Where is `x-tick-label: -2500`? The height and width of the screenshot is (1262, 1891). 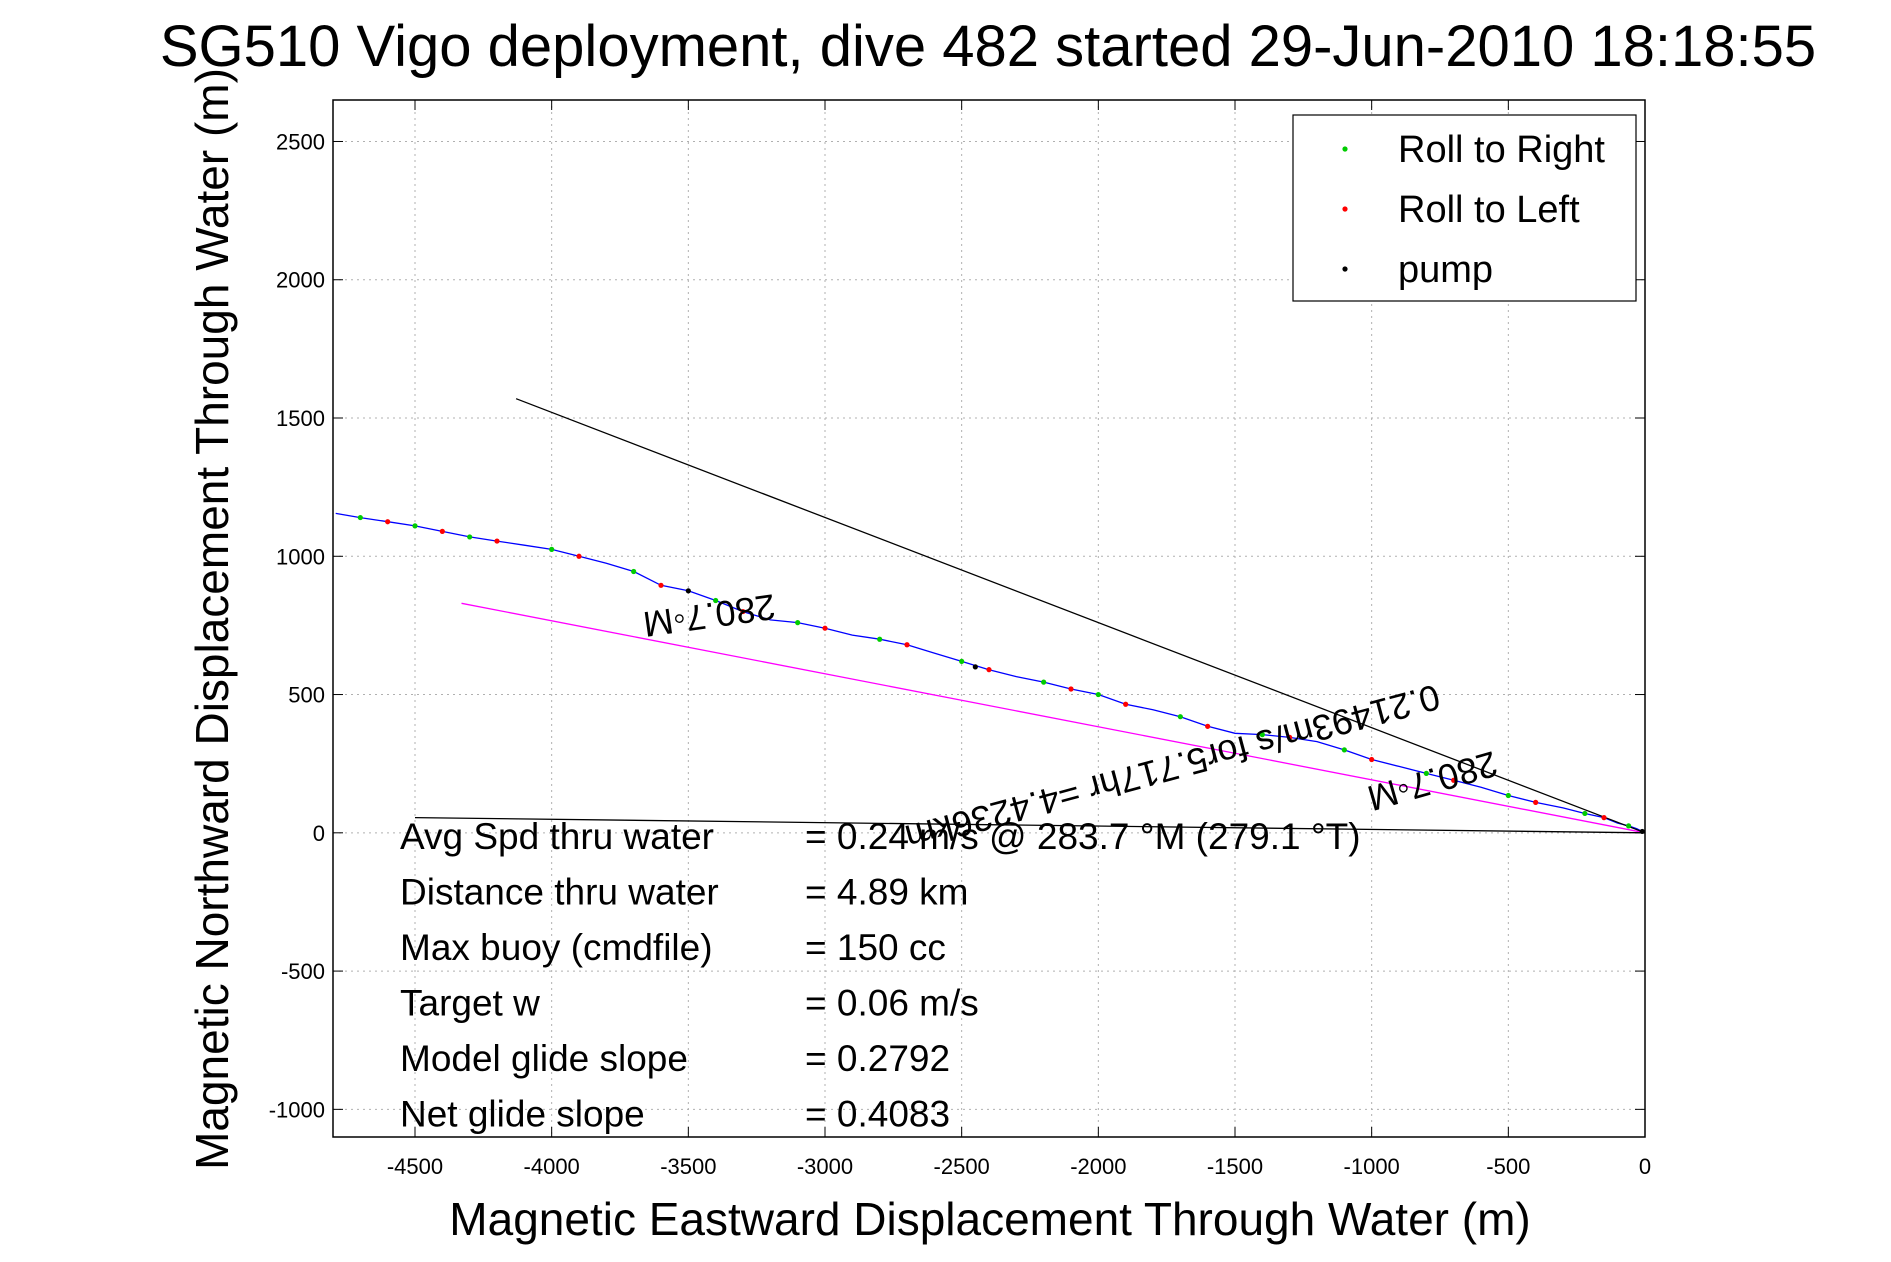 x-tick-label: -2500 is located at coordinates (962, 1166).